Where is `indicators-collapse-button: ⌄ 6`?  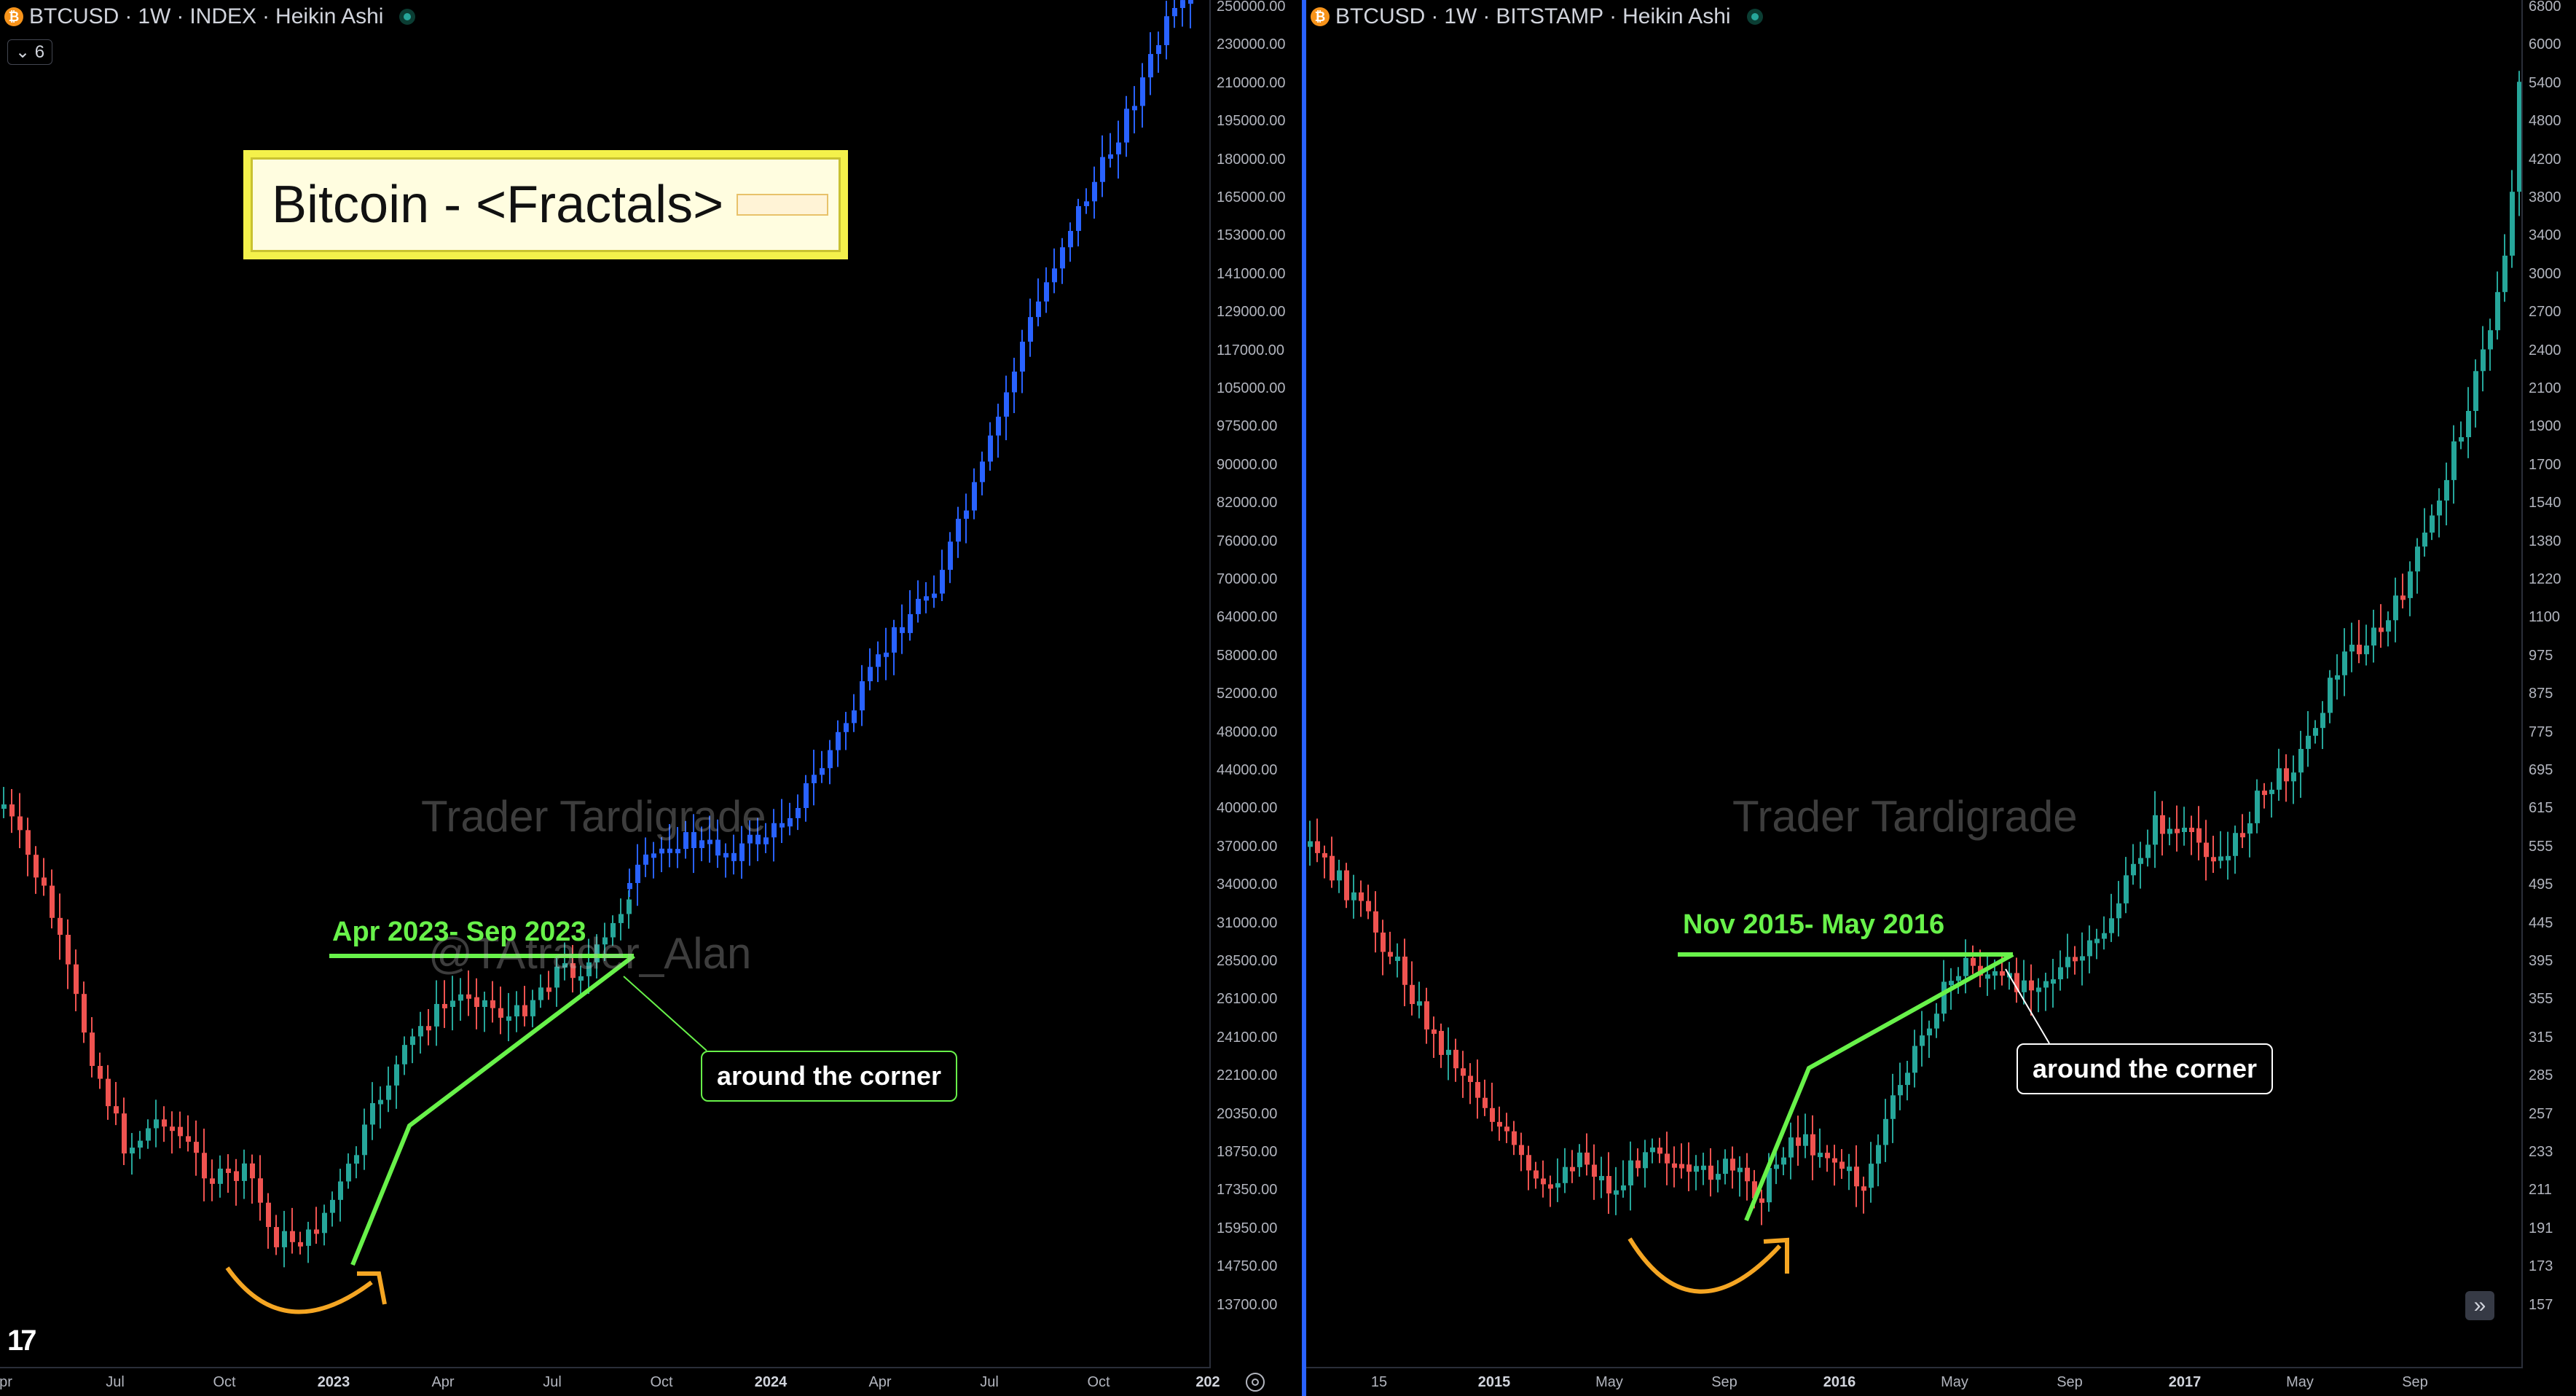
indicators-collapse-button: ⌄ 6 is located at coordinates (30, 52).